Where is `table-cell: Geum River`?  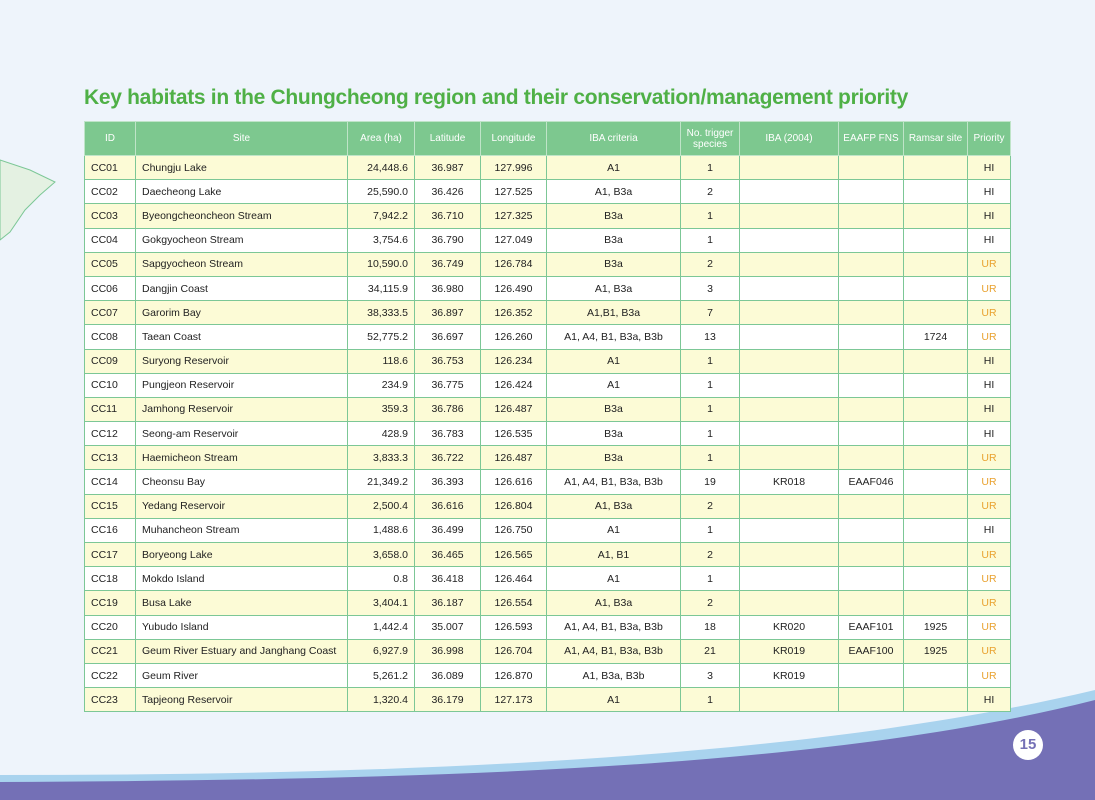 table-cell: Geum River is located at coordinates (241, 675).